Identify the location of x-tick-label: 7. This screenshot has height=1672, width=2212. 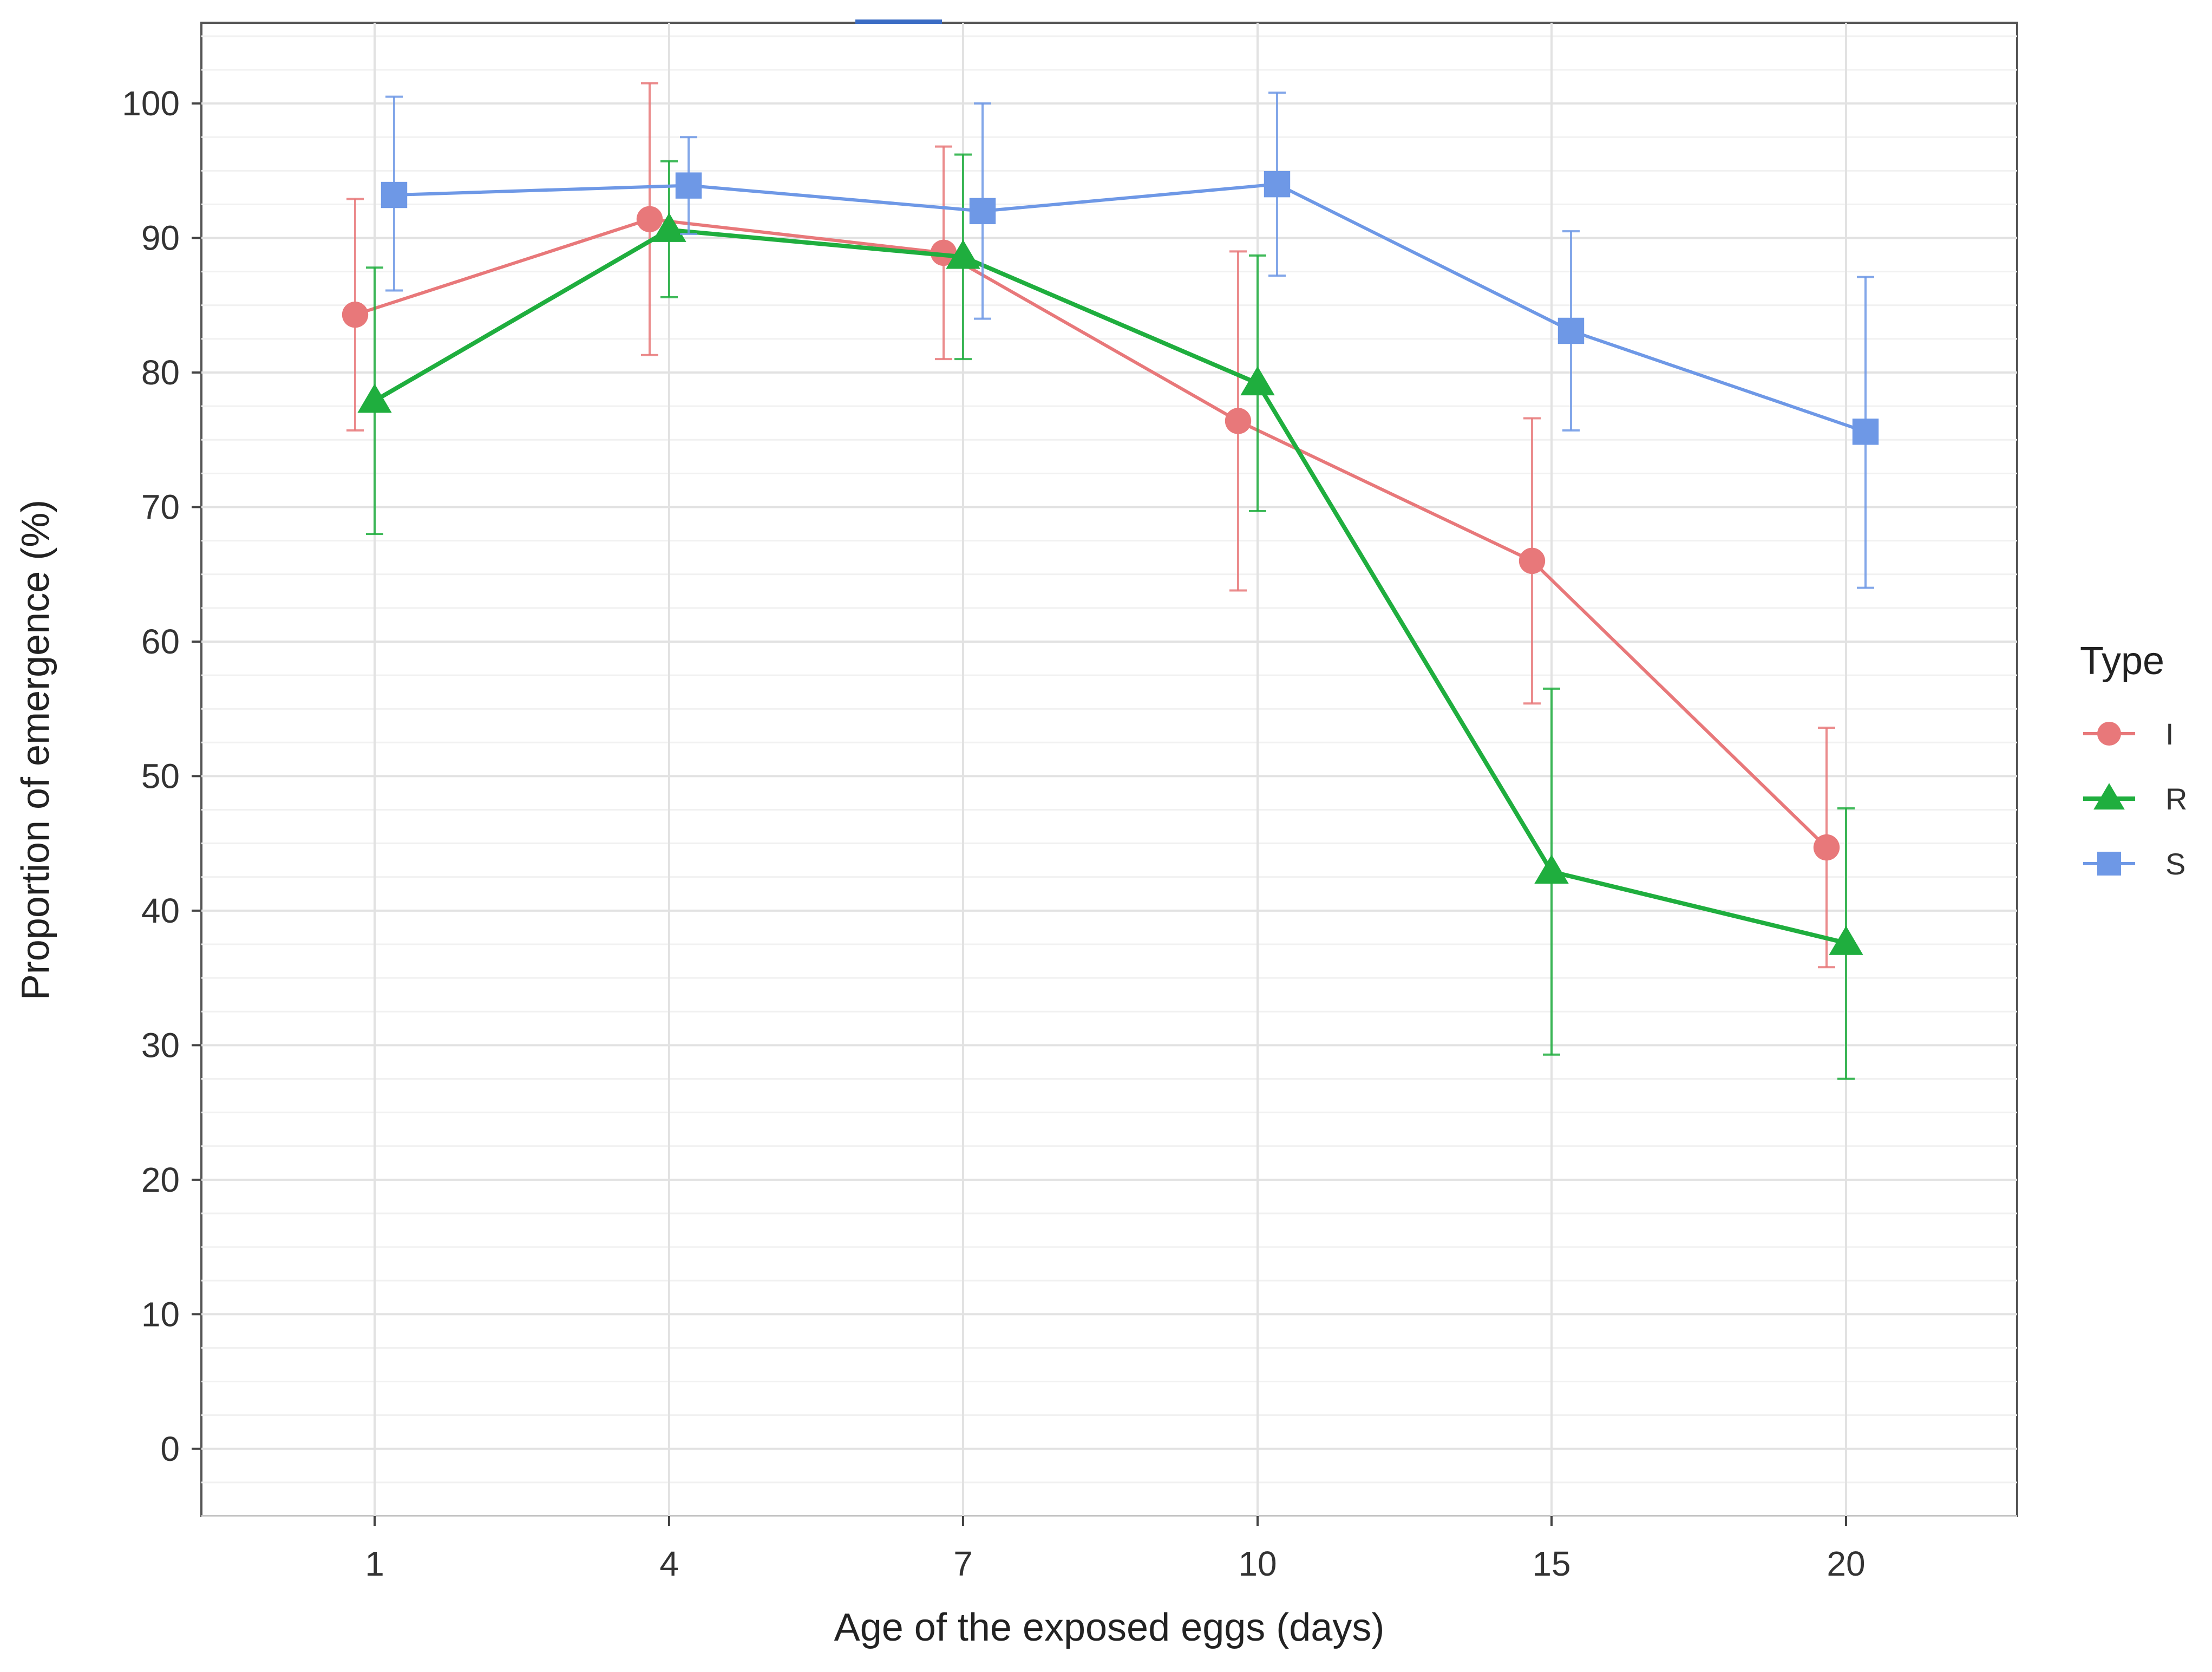
(963, 1564).